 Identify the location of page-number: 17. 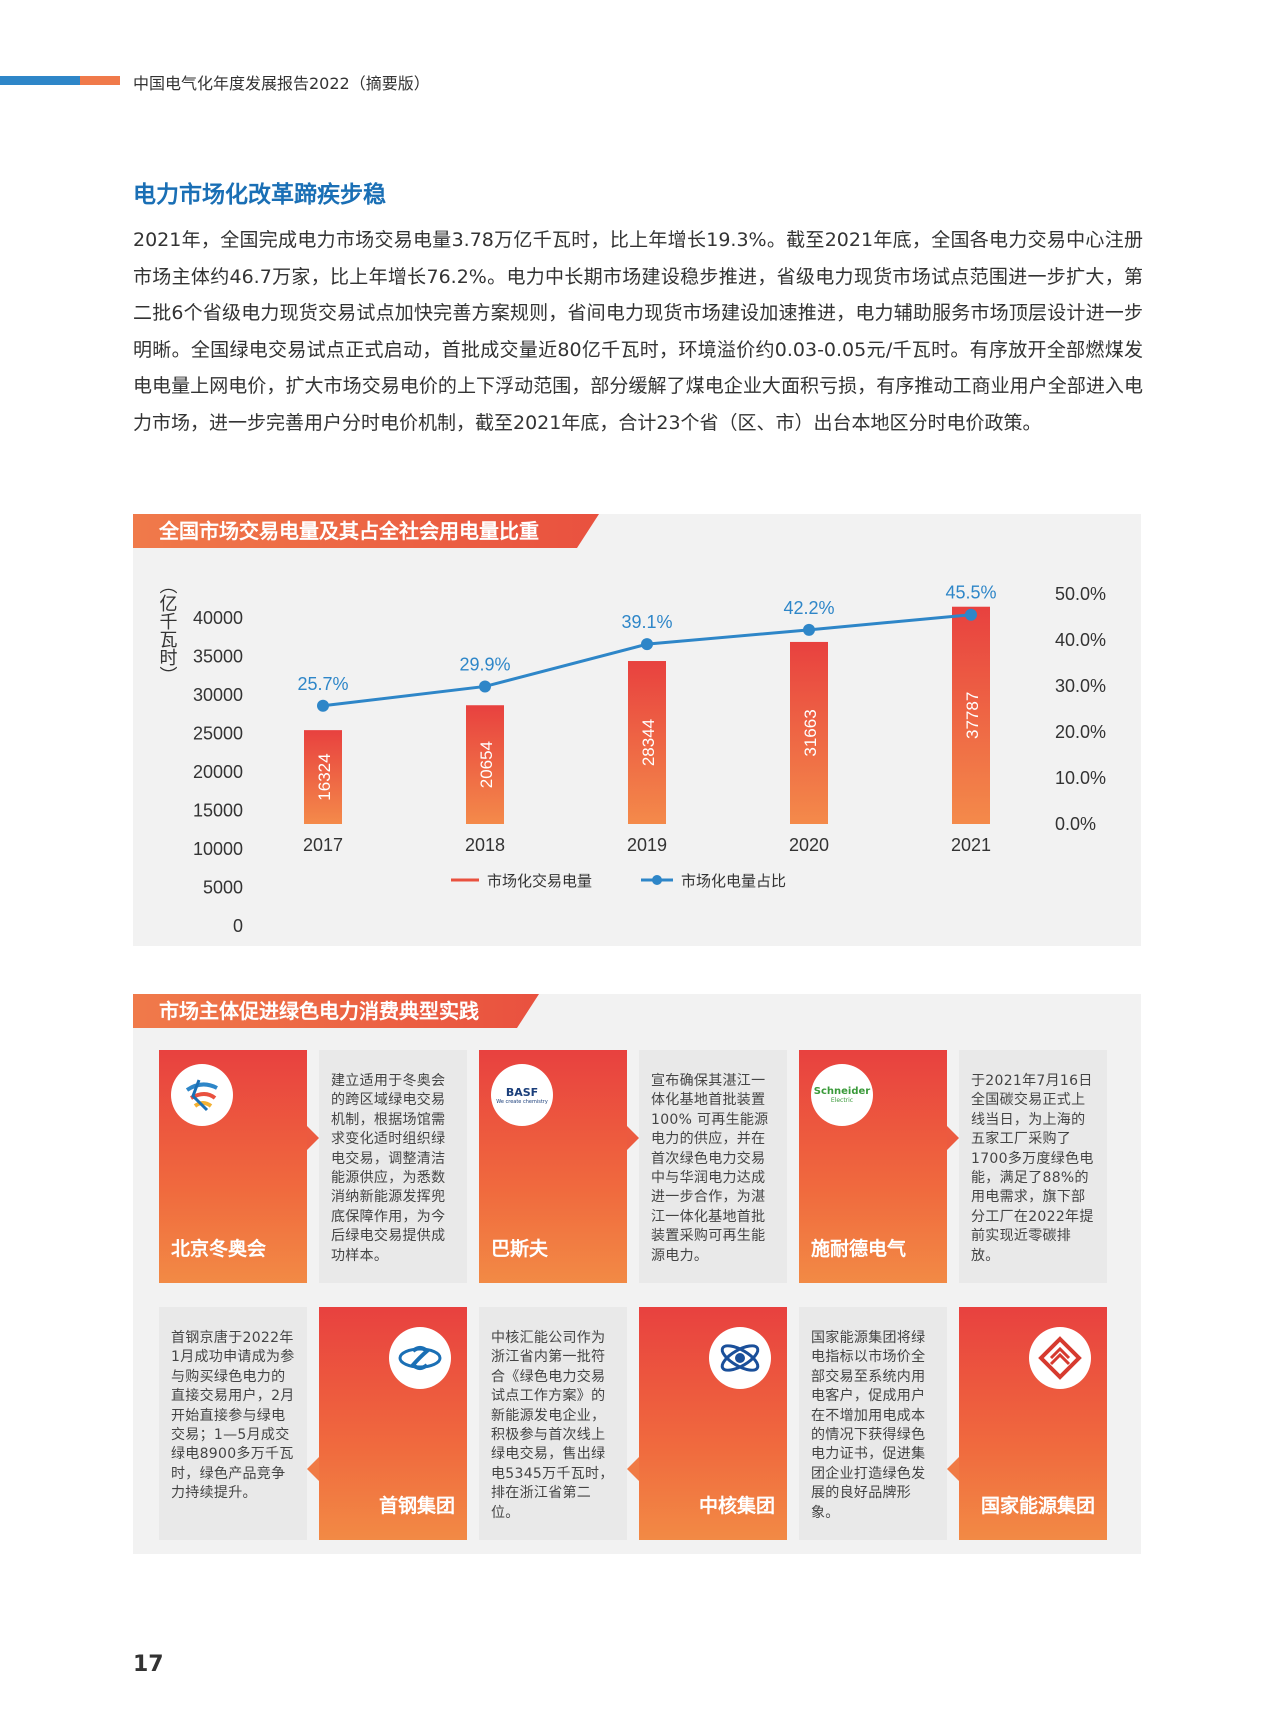
(148, 1664).